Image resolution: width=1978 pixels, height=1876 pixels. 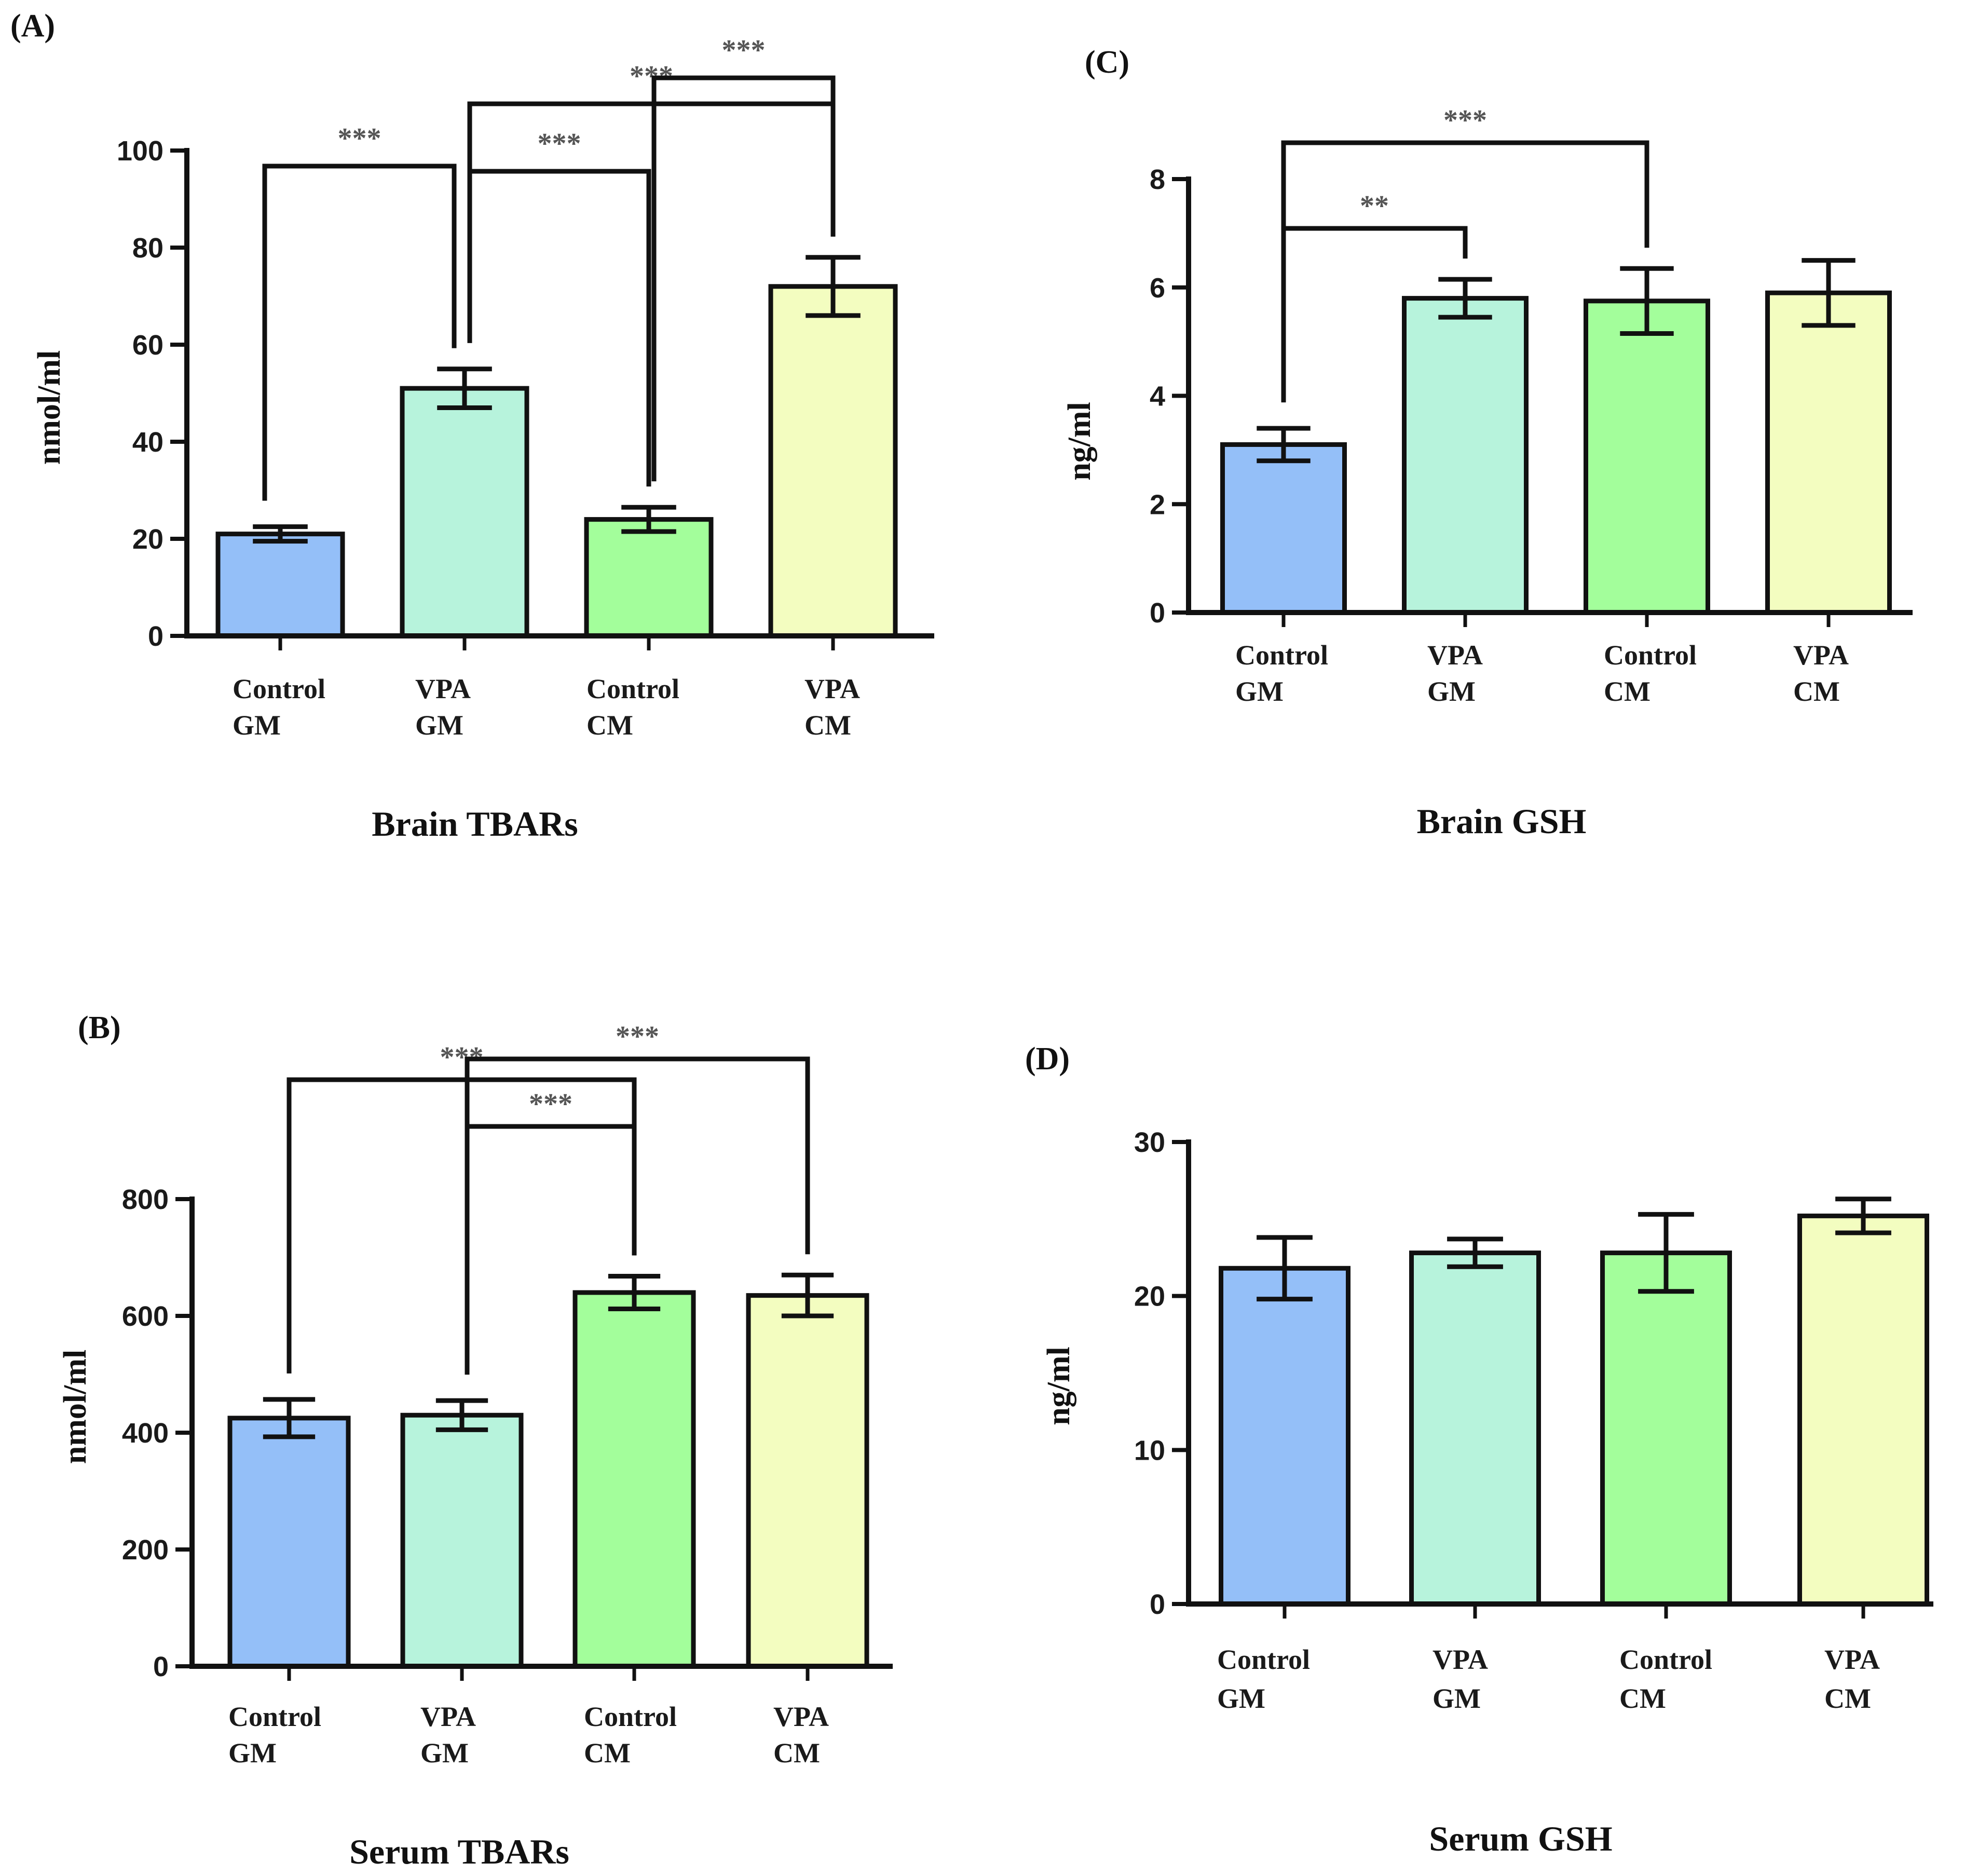 I want to click on chart-title: Serum TBARs, so click(x=459, y=1851).